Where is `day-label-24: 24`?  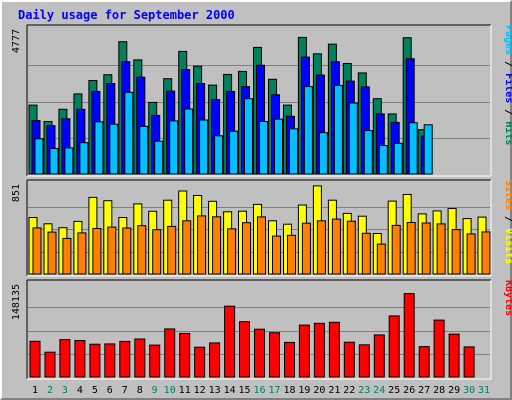 day-label-24: 24 is located at coordinates (379, 390).